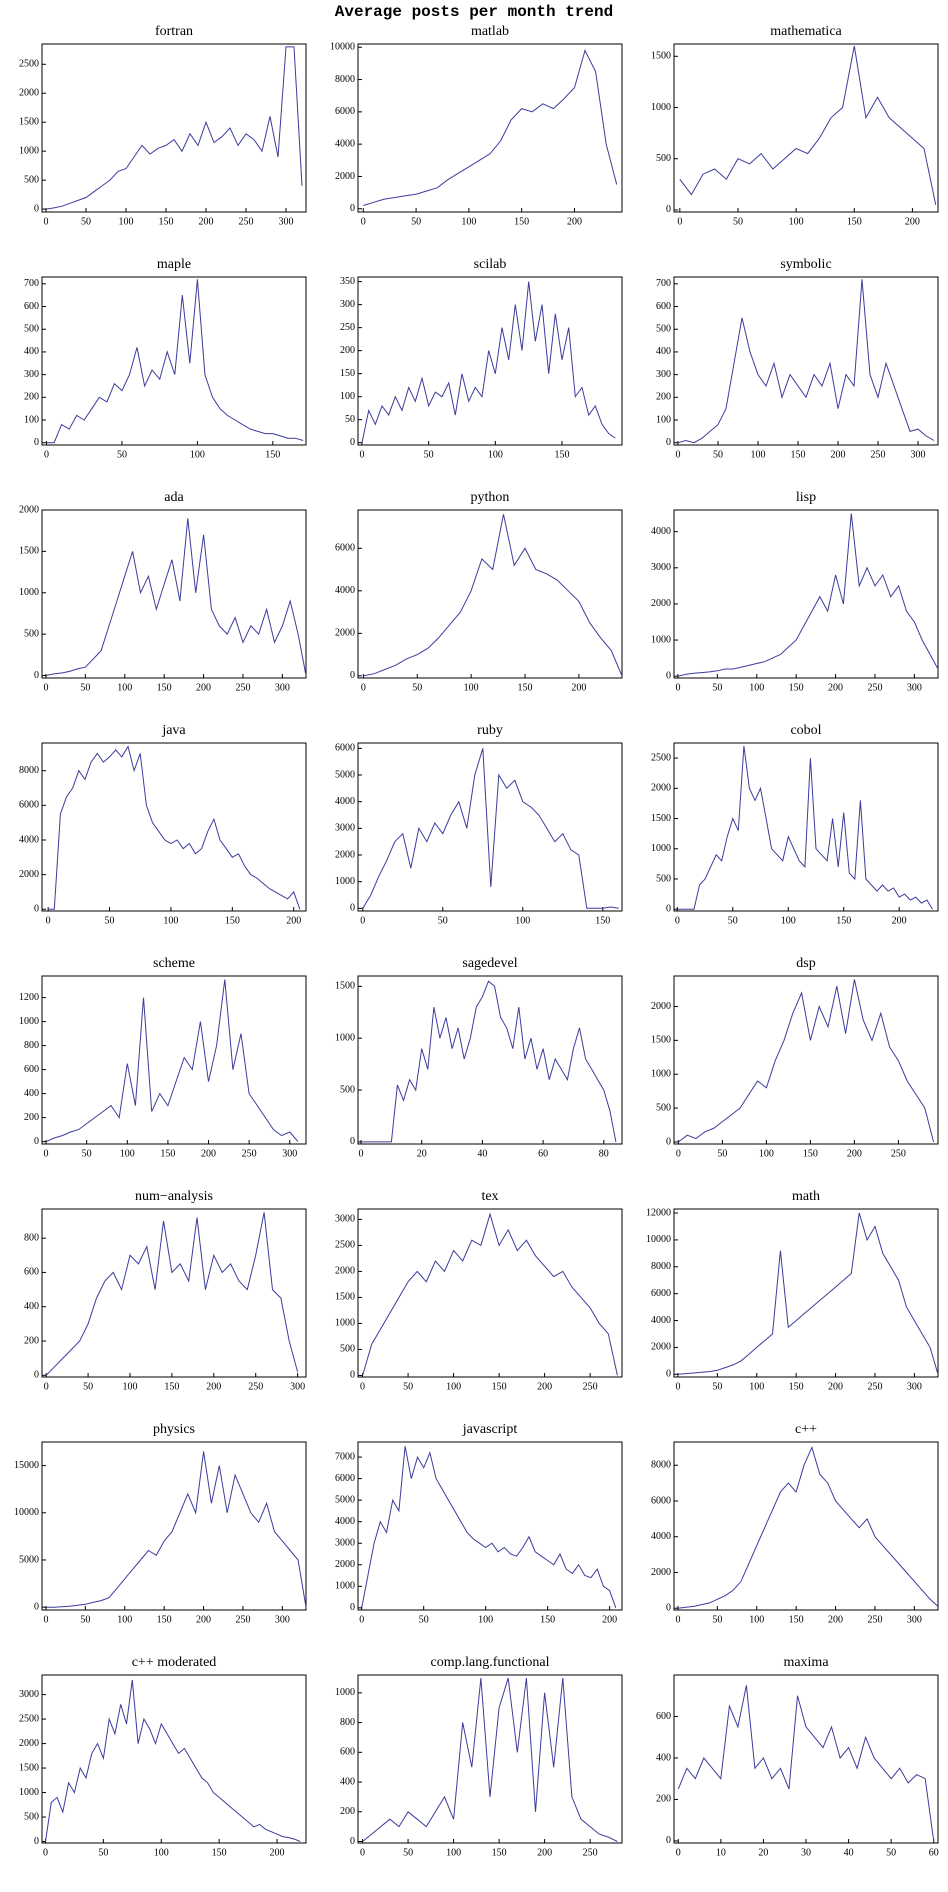 The width and height of the screenshot is (948, 1892). What do you see at coordinates (763, 1852) in the screenshot?
I see `x-tick-label: 20` at bounding box center [763, 1852].